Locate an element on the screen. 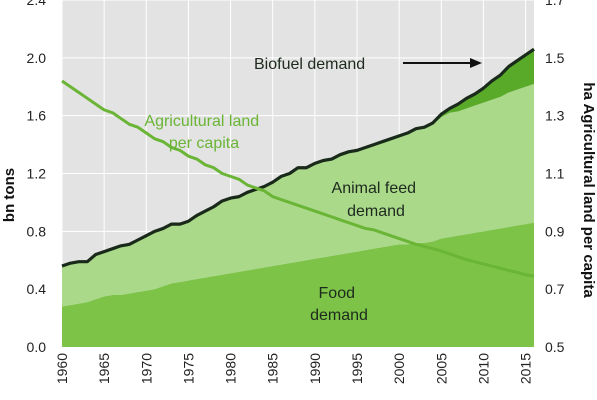  y-right-tick-label: 0.7 is located at coordinates (555, 289).